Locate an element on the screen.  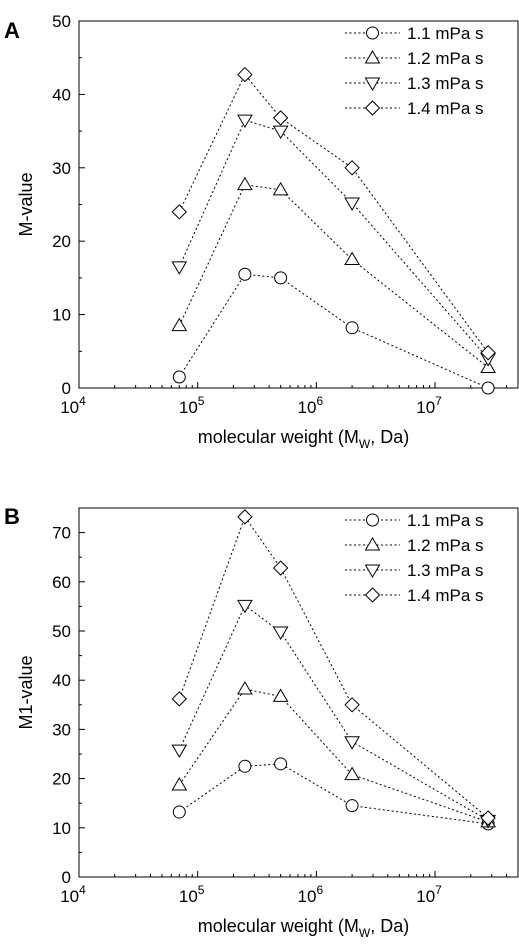
y-tick-label: 70 is located at coordinates (61, 533).